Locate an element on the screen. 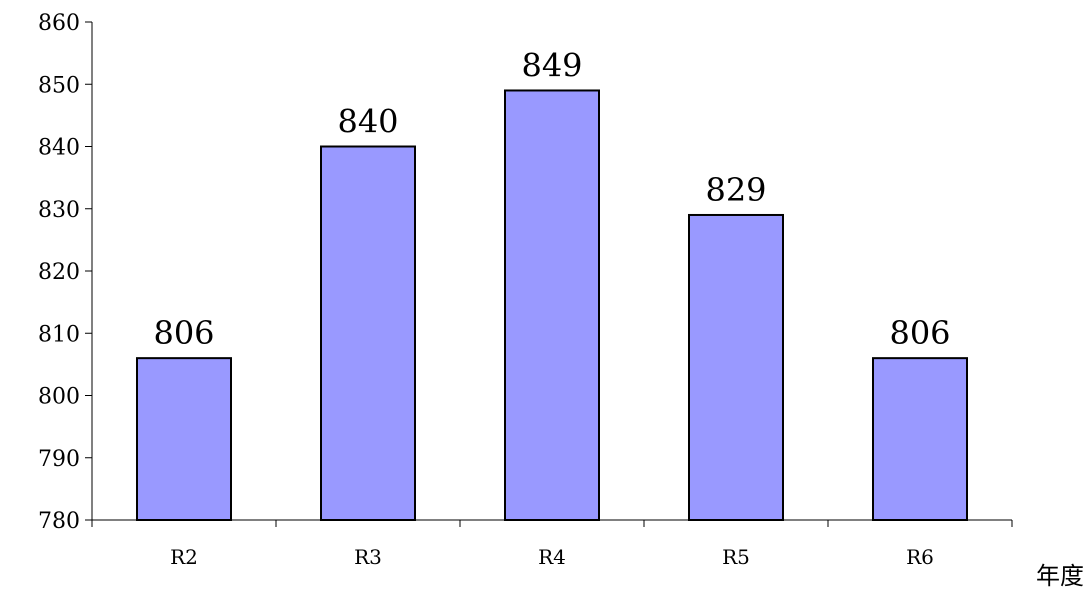  y-axis: 780 790 800 810 820 830 840 850 860 is located at coordinates (65, 272).